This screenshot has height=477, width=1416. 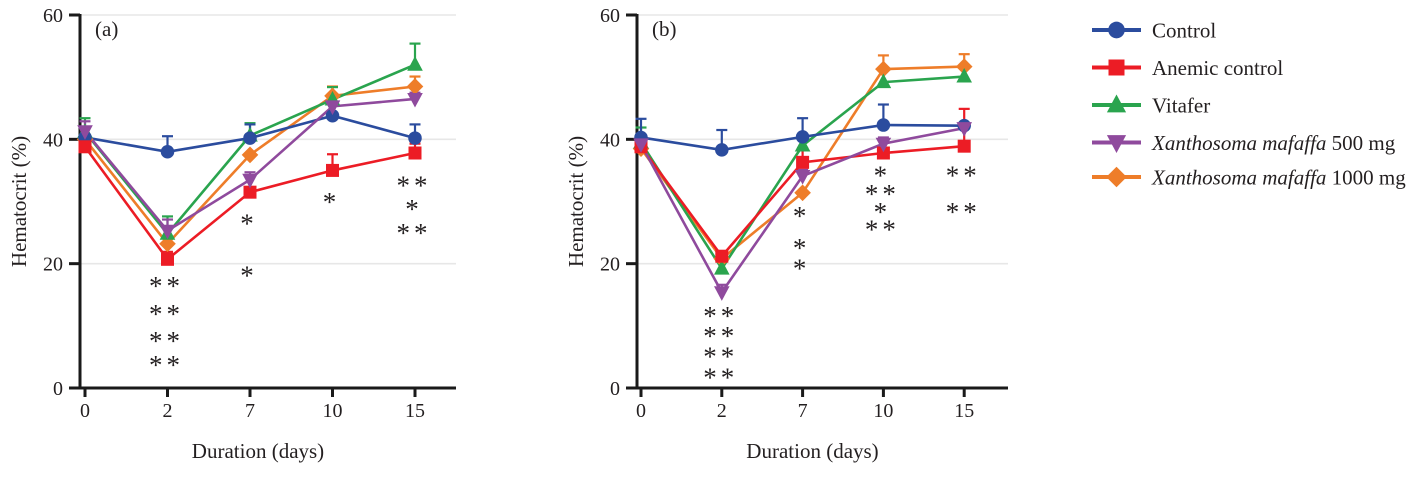 What do you see at coordinates (1181, 106) in the screenshot?
I see `legend-label: Vitafer` at bounding box center [1181, 106].